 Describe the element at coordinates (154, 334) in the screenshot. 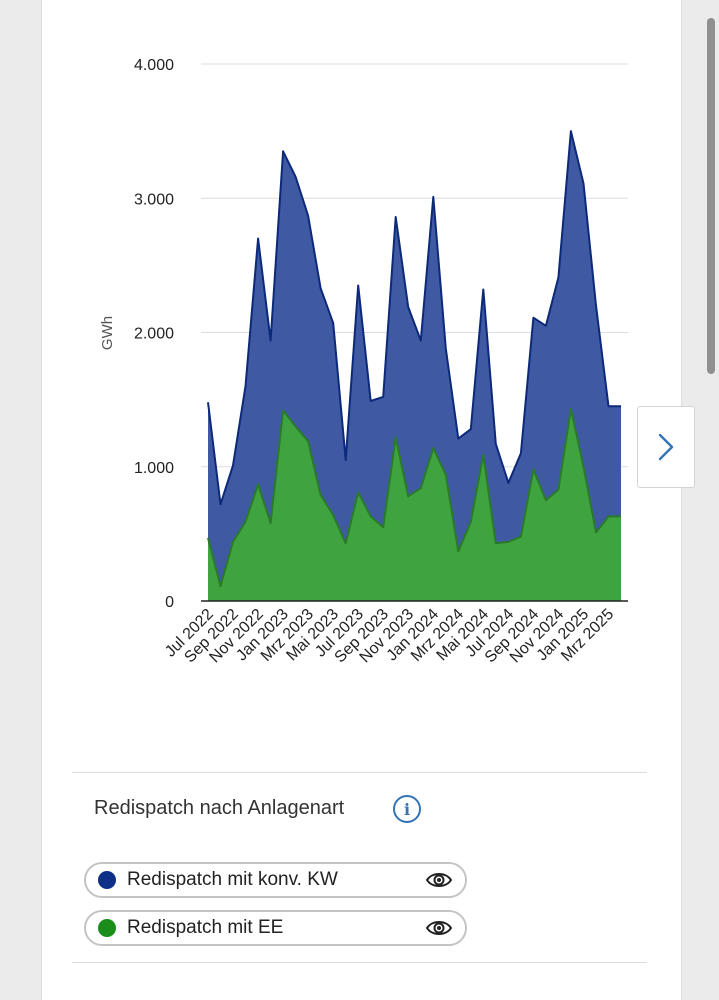

I see `y-tick-label: 2.000` at that location.